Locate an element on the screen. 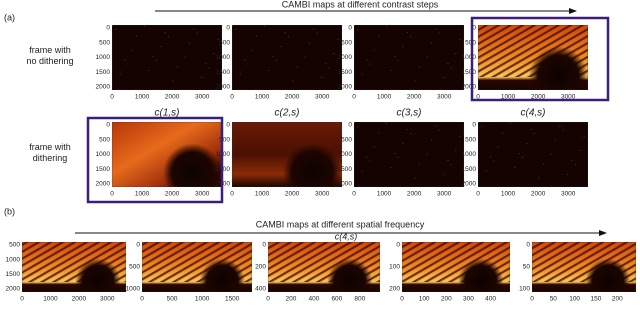 The height and width of the screenshot is (315, 640). highlight-box is located at coordinates (540, 59).